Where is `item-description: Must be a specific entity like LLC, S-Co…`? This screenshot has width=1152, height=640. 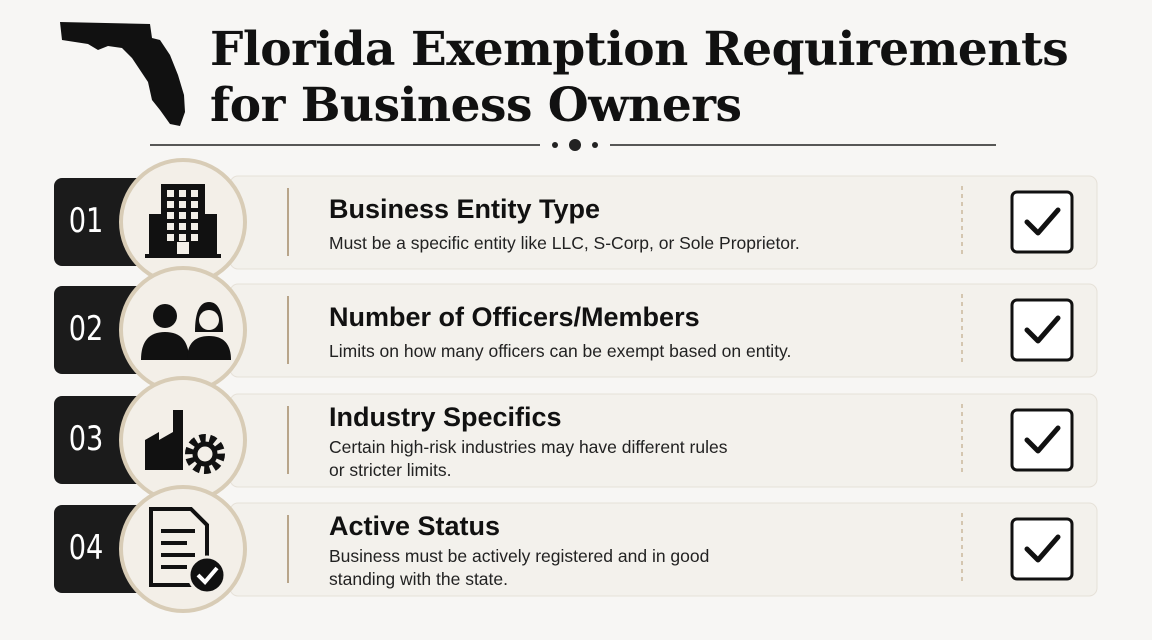
item-description: Must be a specific entity like LLC, S-Co… is located at coordinates (564, 243).